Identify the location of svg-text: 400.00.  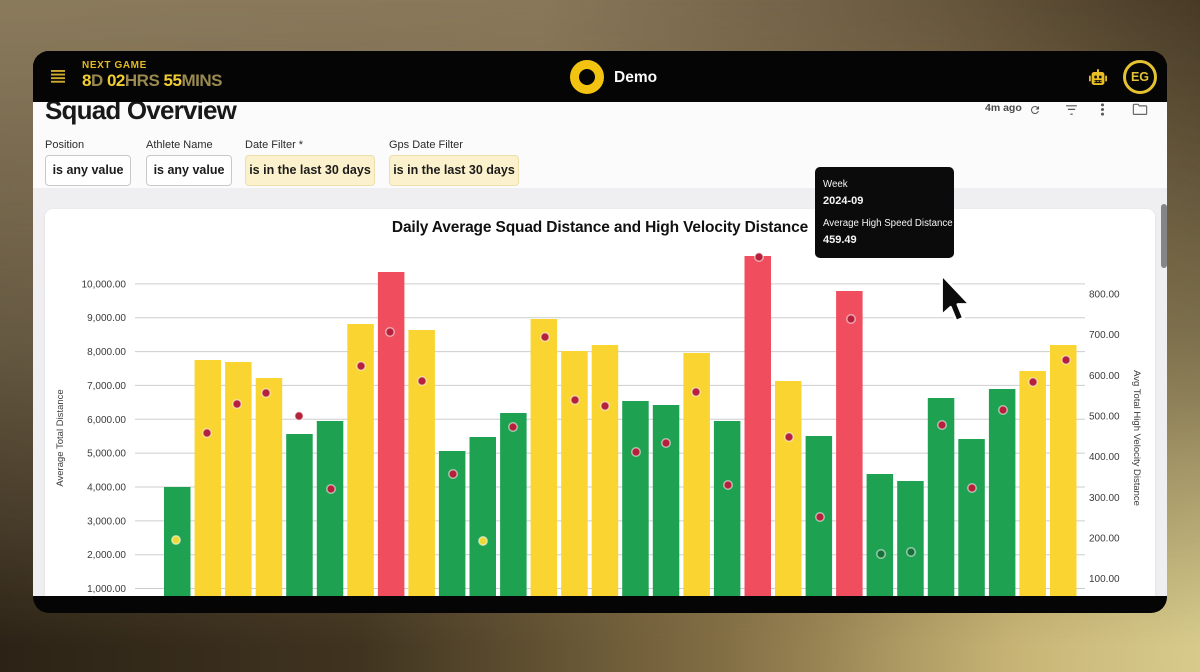
(1104, 457).